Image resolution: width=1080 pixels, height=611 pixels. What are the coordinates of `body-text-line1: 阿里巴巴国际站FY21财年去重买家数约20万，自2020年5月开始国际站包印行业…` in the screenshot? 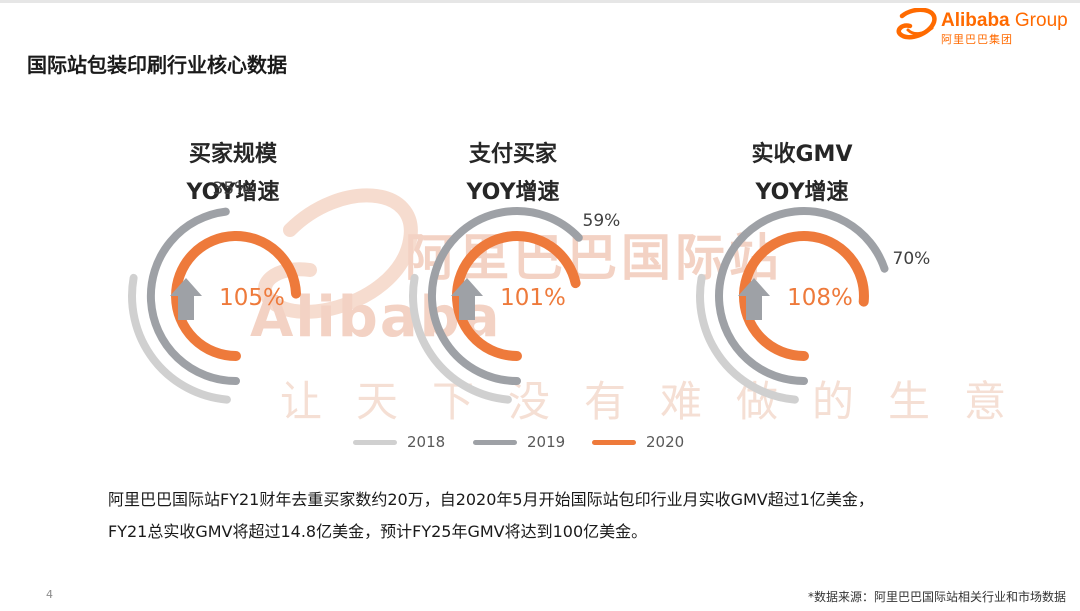 It's located at (491, 499).